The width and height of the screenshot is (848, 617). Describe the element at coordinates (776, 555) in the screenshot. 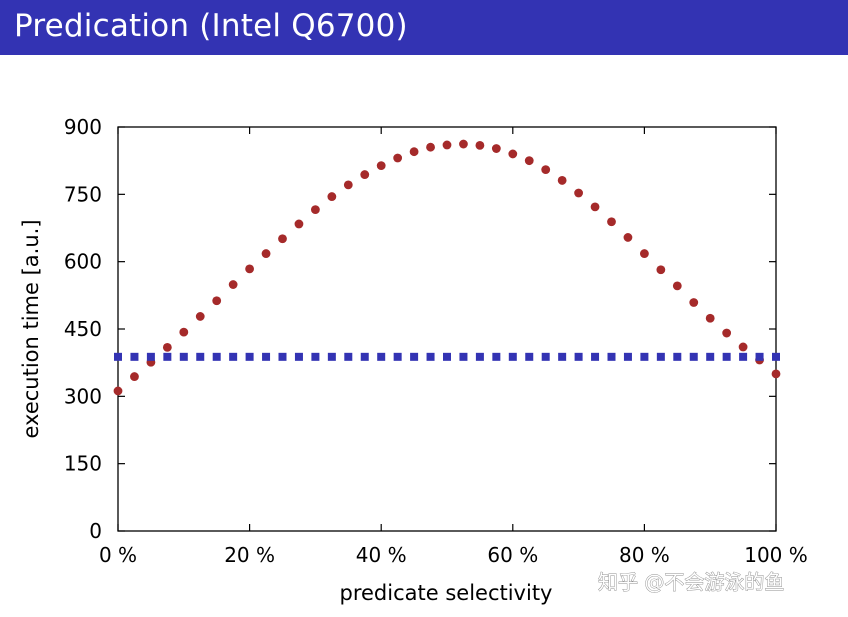

I see `x-tick-label: 100 %` at that location.